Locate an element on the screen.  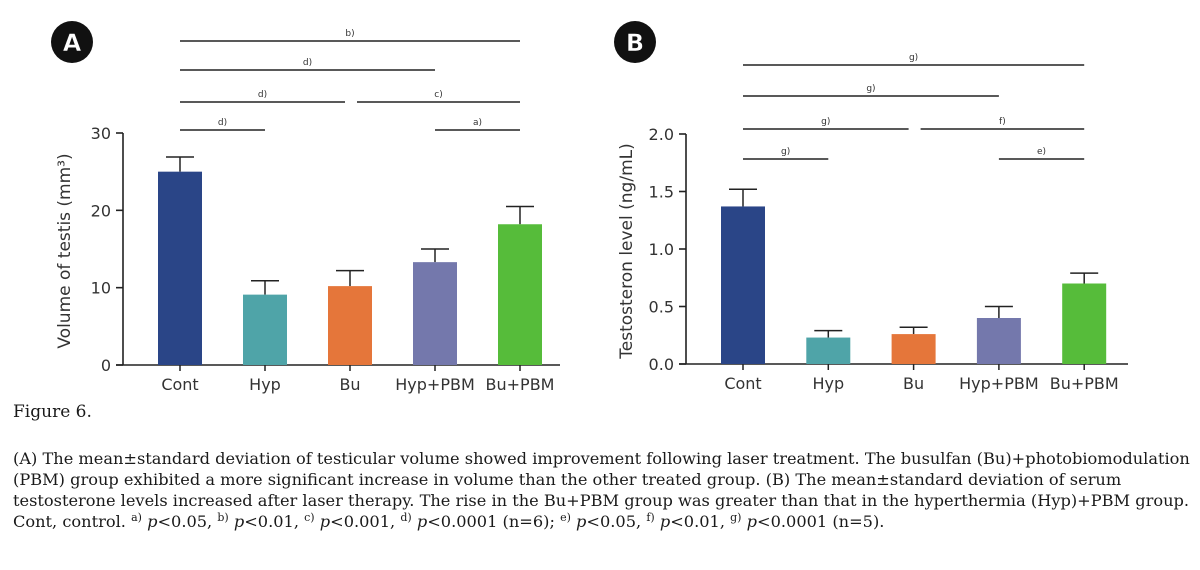
footnote-marker: g) is located at coordinates (736, 517).